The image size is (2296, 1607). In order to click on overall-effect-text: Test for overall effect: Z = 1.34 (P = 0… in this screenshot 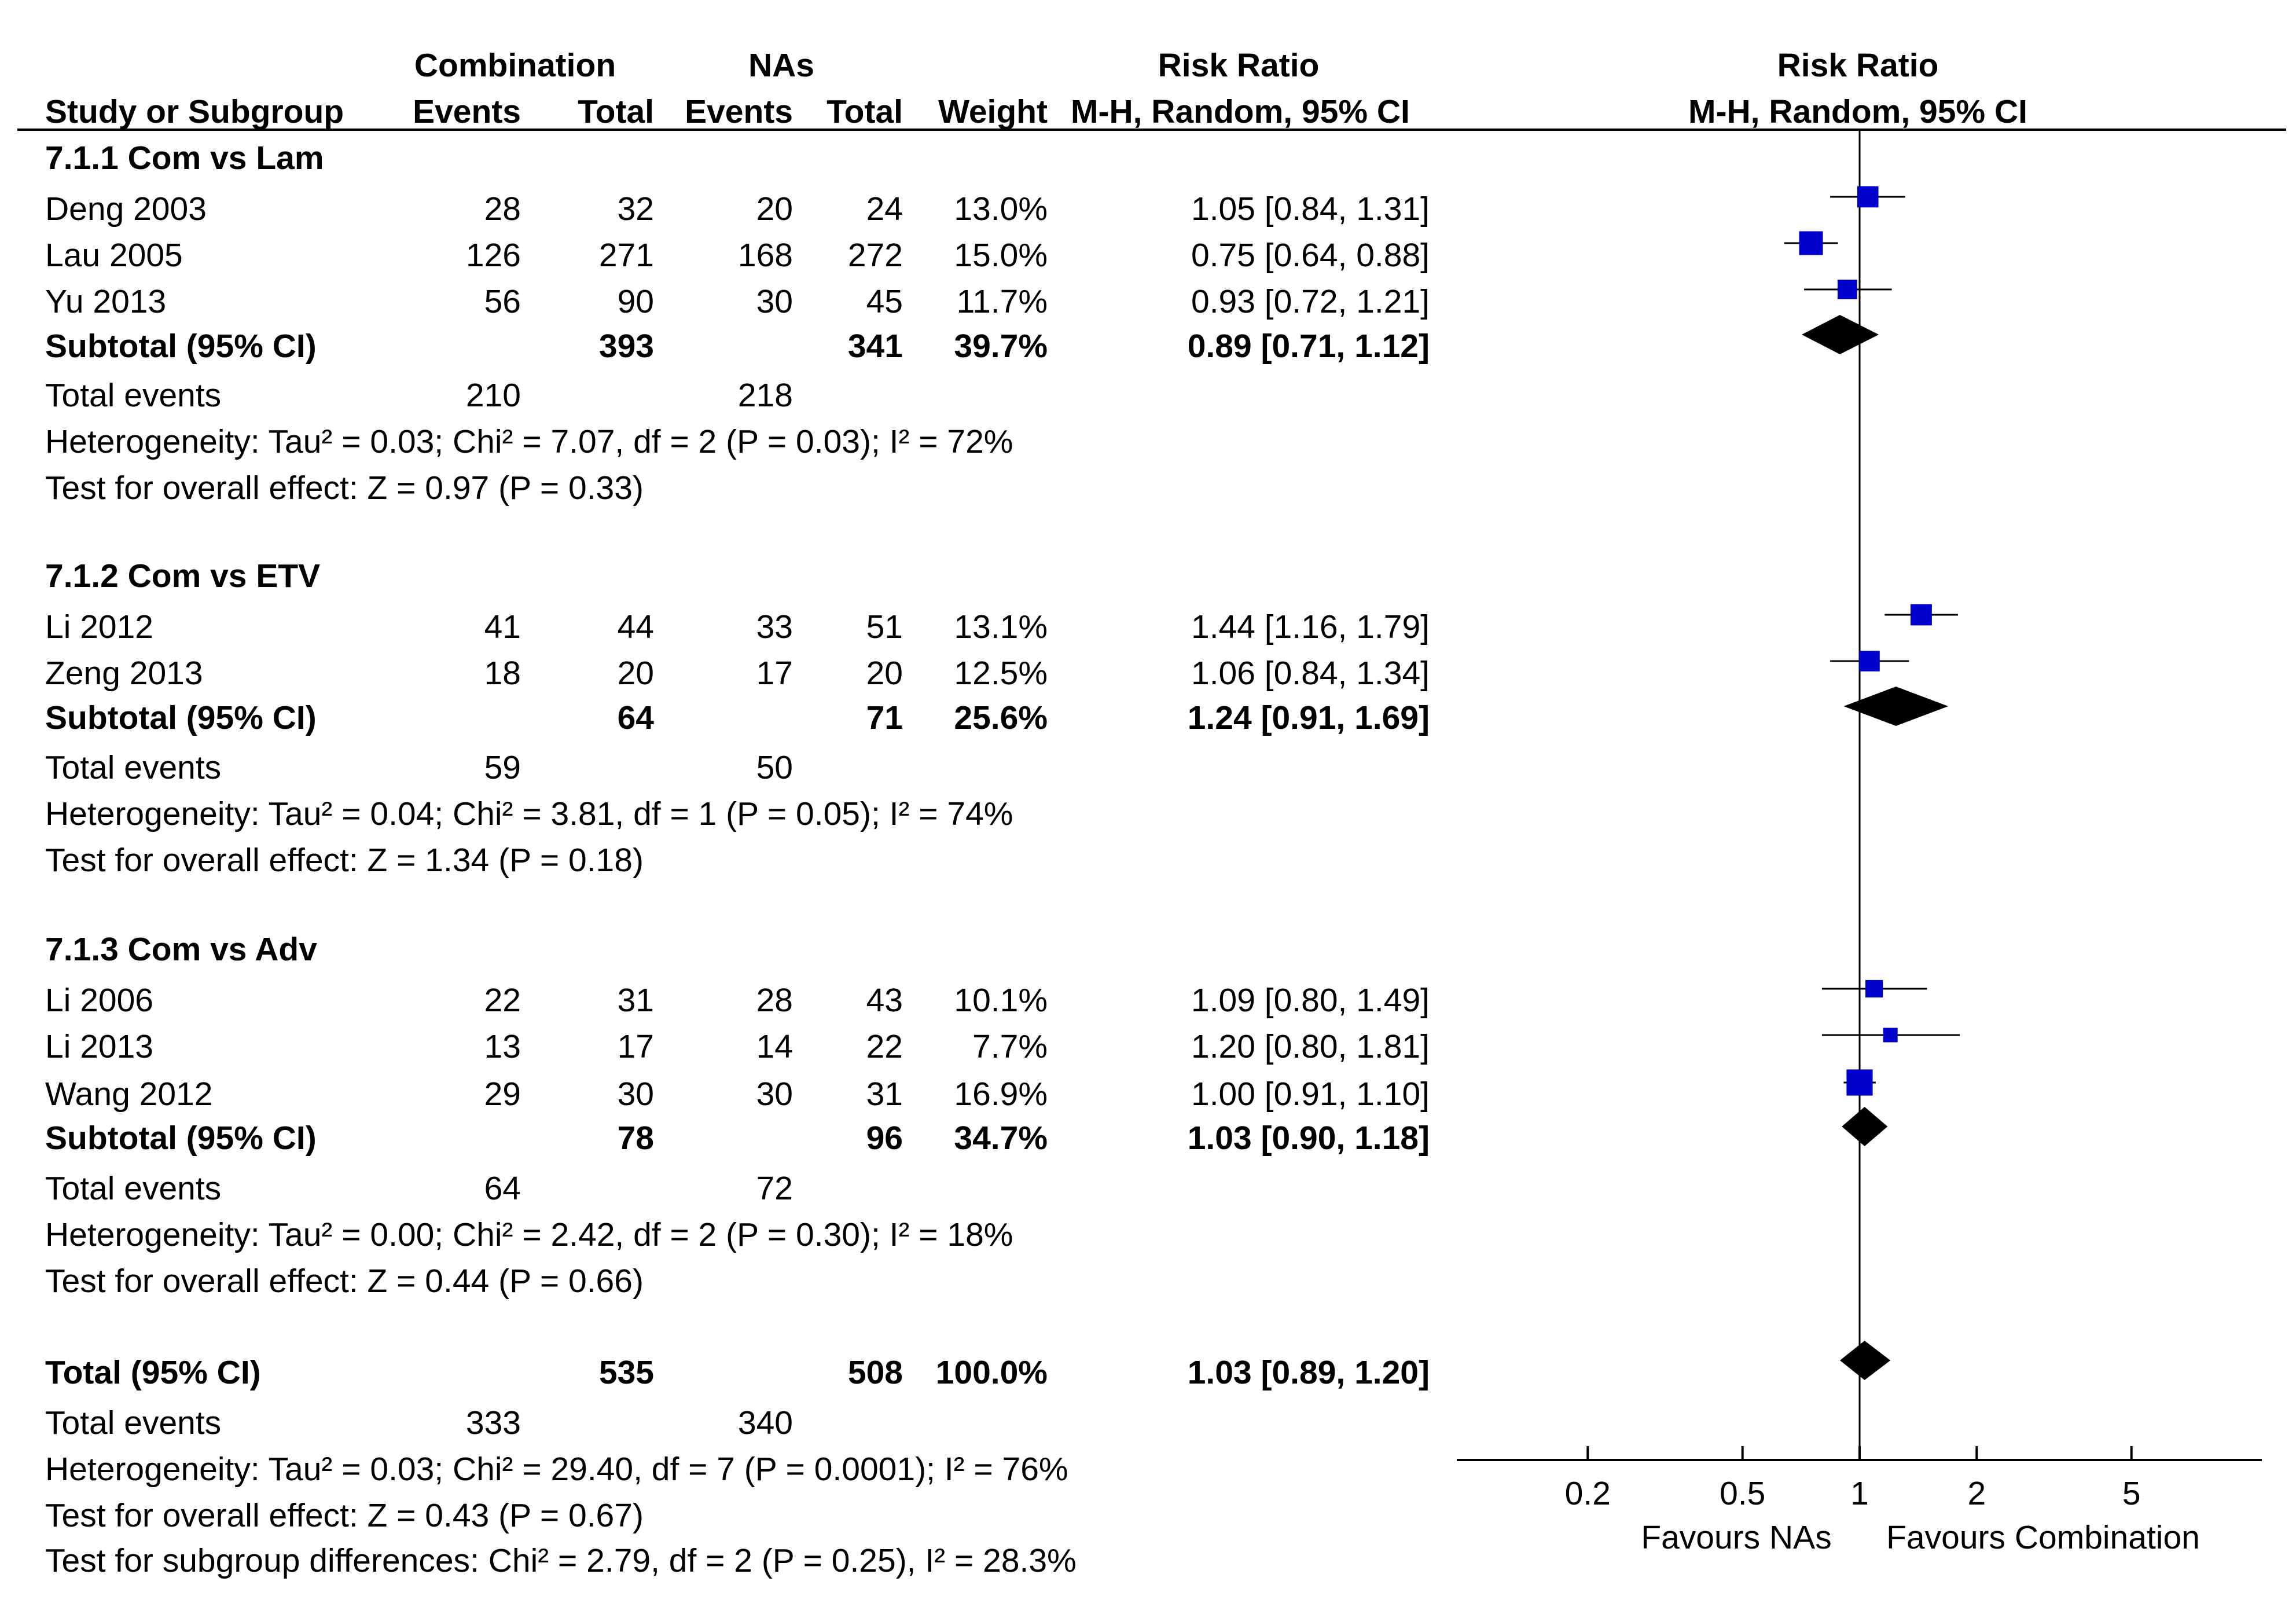, I will do `click(344, 860)`.